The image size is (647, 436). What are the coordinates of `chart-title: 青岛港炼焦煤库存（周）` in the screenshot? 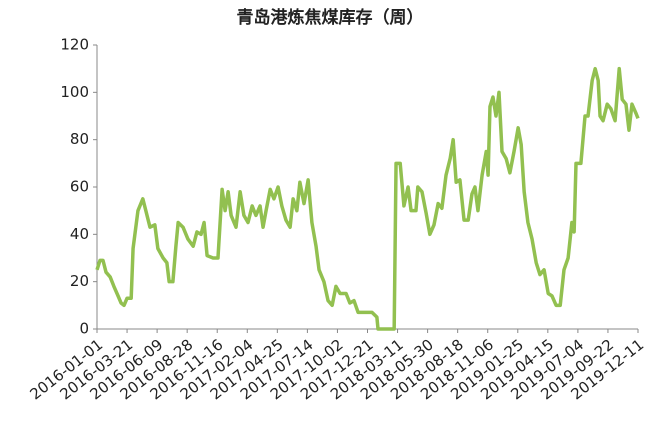 It's located at (330, 17).